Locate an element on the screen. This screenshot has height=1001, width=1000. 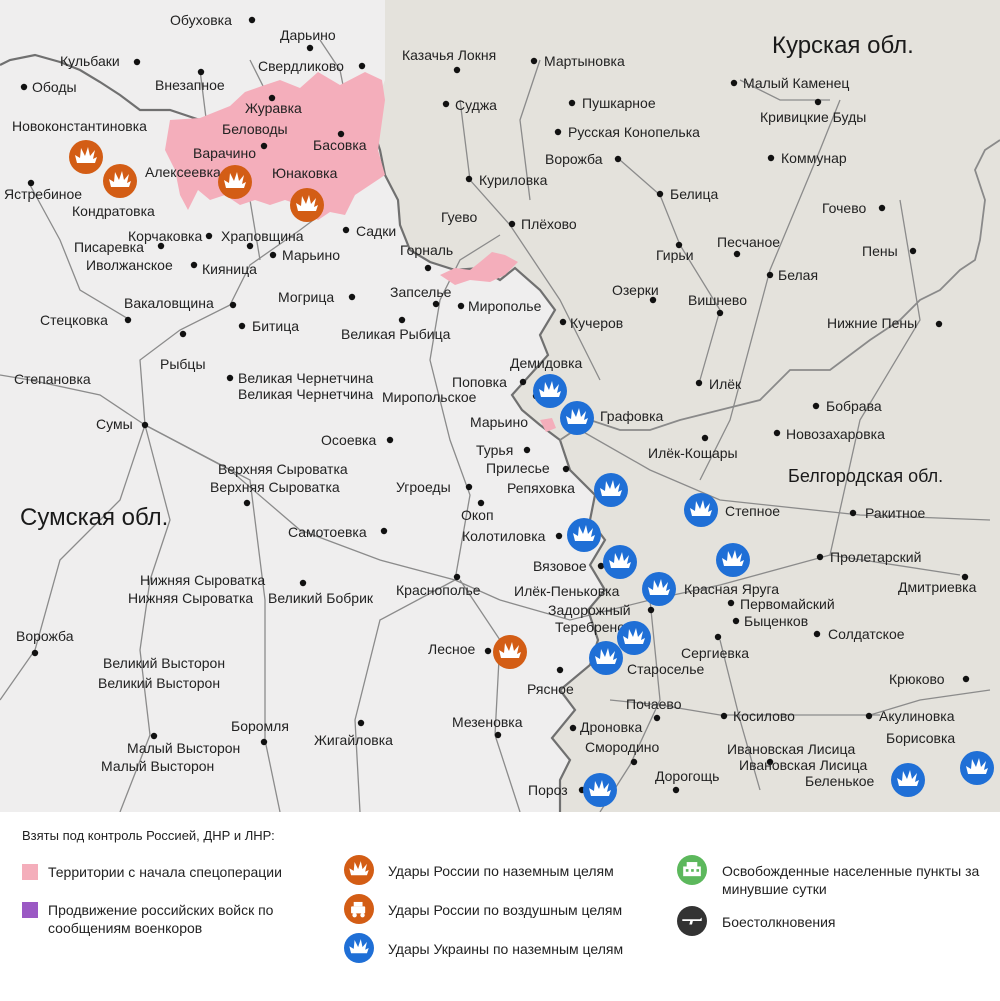
place-label: Новоконстантиновка is located at coordinates (79, 126).